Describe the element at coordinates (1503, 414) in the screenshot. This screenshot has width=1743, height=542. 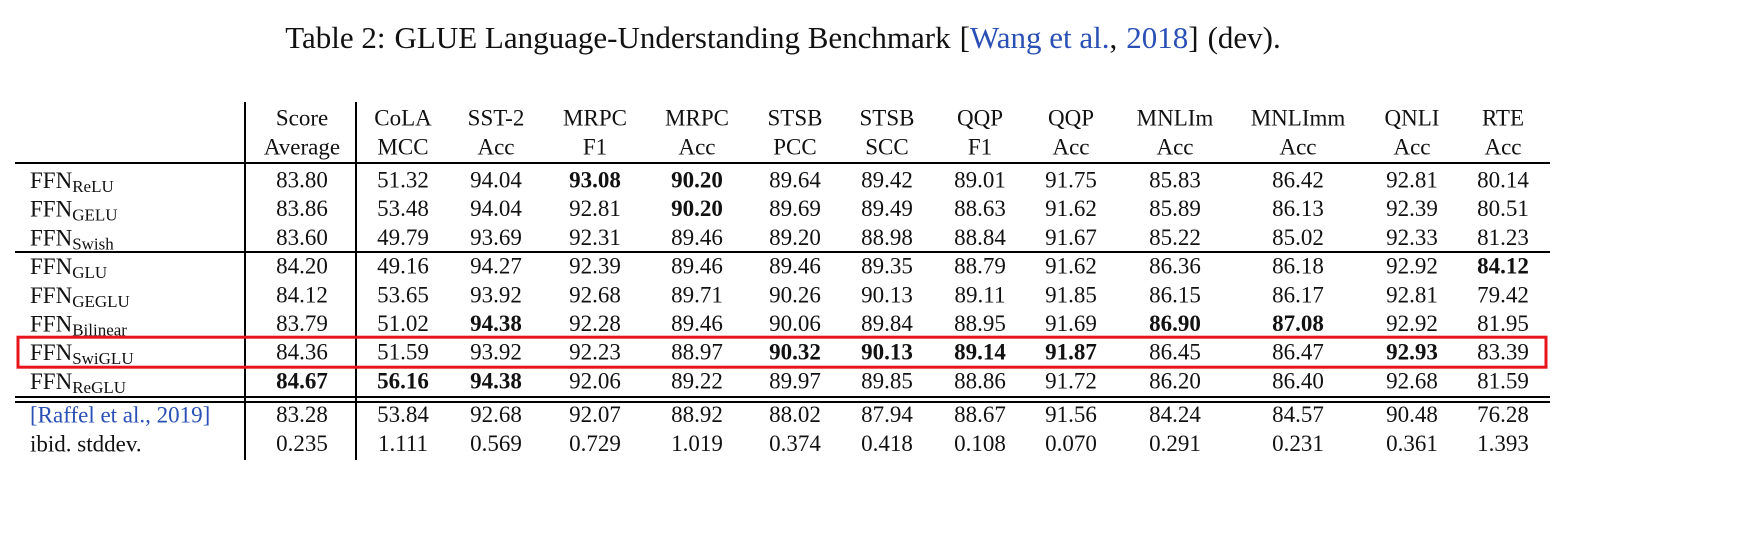
I see `cell: 76.28` at that location.